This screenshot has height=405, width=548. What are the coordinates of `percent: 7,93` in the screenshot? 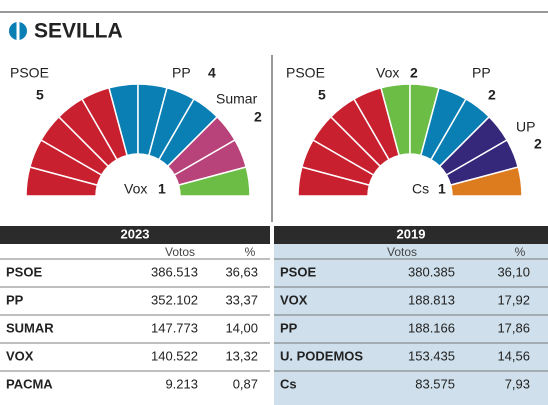 It's located at (517, 383).